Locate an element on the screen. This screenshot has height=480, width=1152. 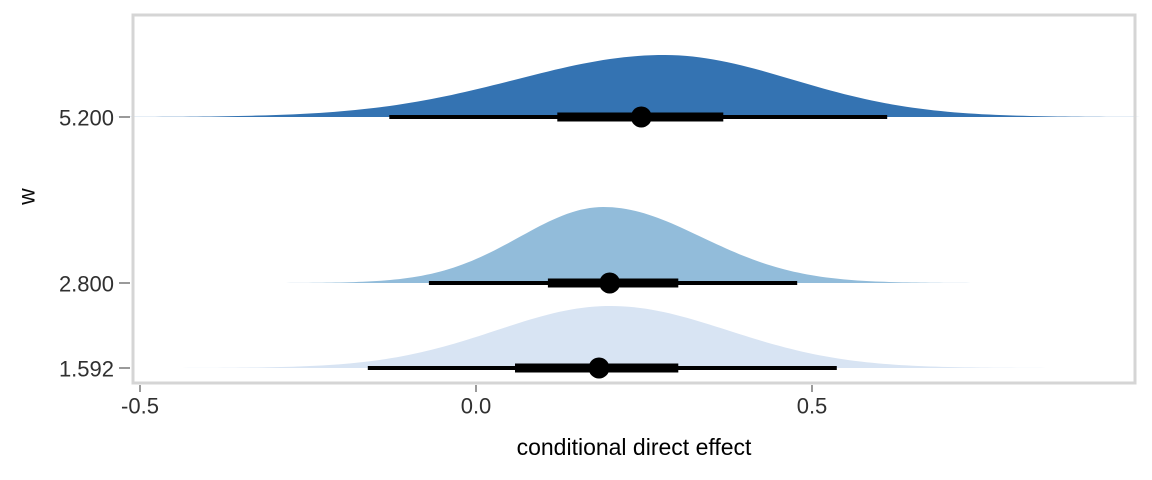
density-area-w-5.200 is located at coordinates (612, 86).